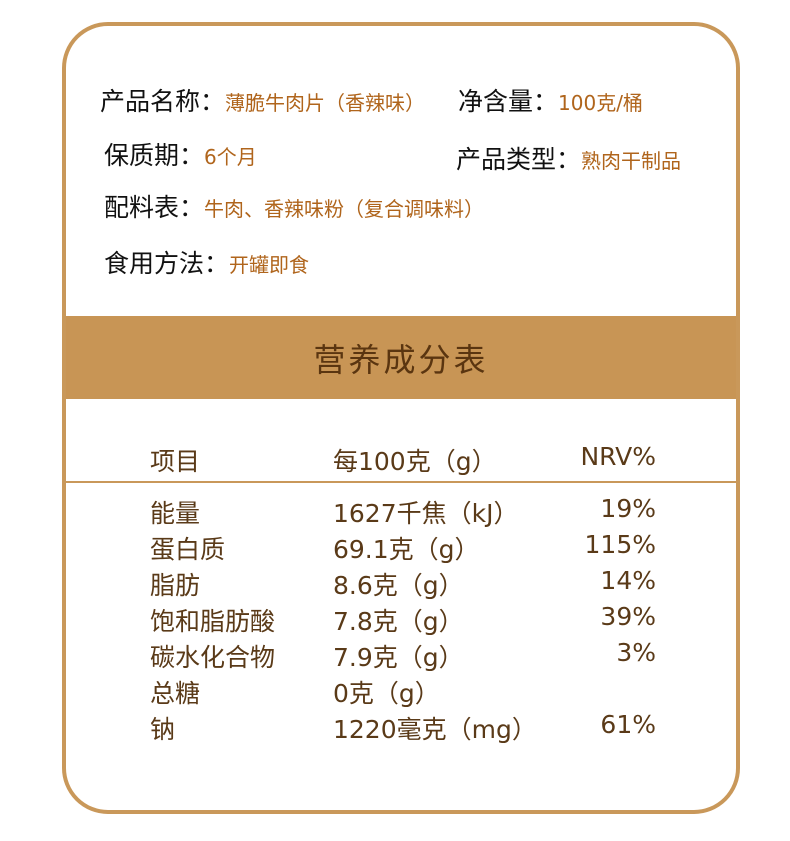 This screenshot has width=790, height=841. I want to click on product-name-value: 薄脆牛肉片（香辣味）, so click(325, 103).